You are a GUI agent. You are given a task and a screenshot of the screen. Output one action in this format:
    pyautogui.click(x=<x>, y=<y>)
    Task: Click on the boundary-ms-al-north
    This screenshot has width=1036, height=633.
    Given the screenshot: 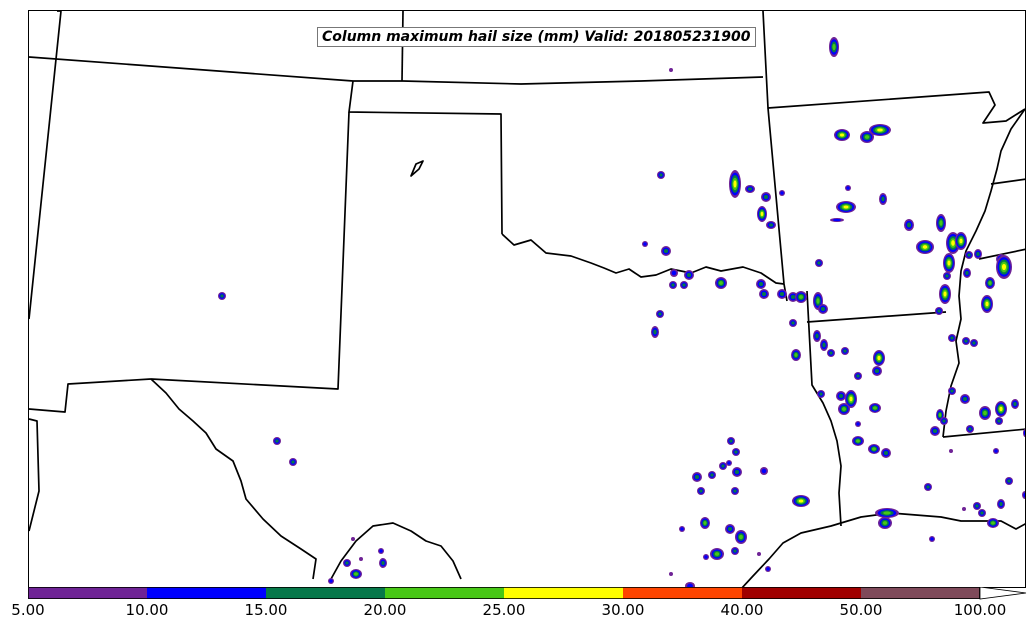 What is the action you would take?
    pyautogui.click(x=1001, y=254)
    